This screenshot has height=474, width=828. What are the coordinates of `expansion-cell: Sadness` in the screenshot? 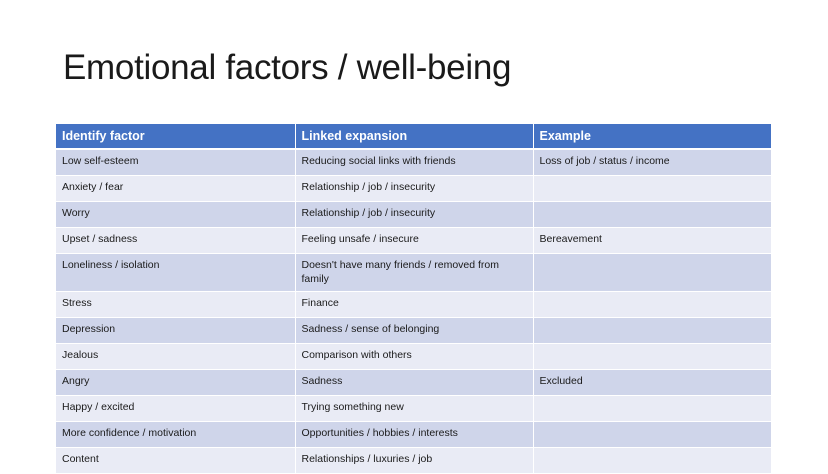 It's located at (414, 382).